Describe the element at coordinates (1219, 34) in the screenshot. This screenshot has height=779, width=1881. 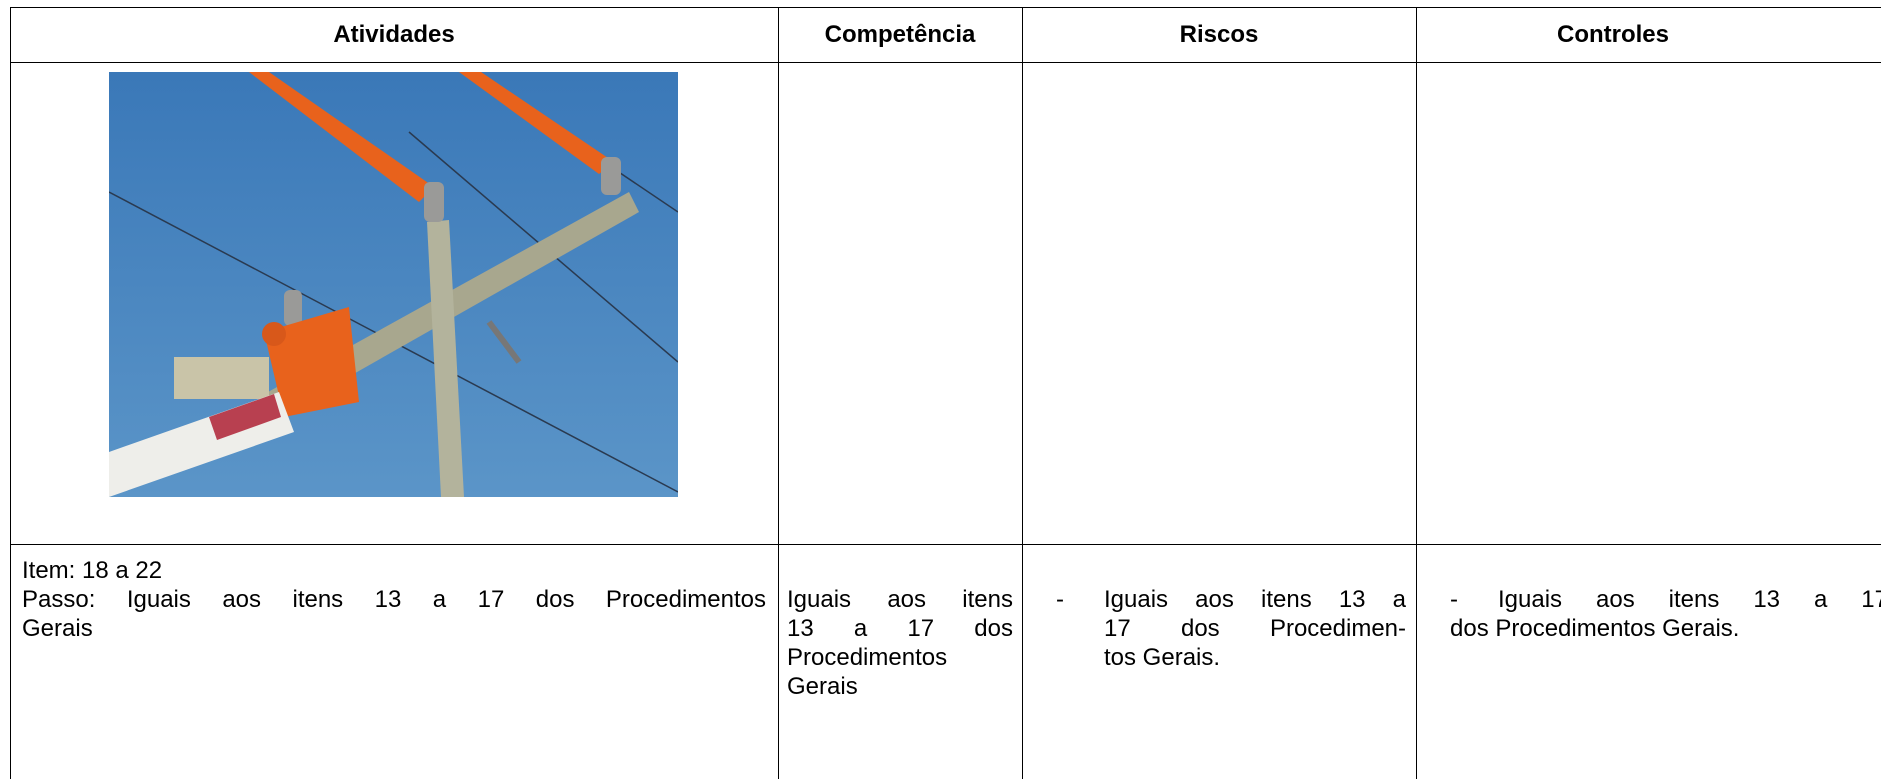
I see `column-header: Riscos` at that location.